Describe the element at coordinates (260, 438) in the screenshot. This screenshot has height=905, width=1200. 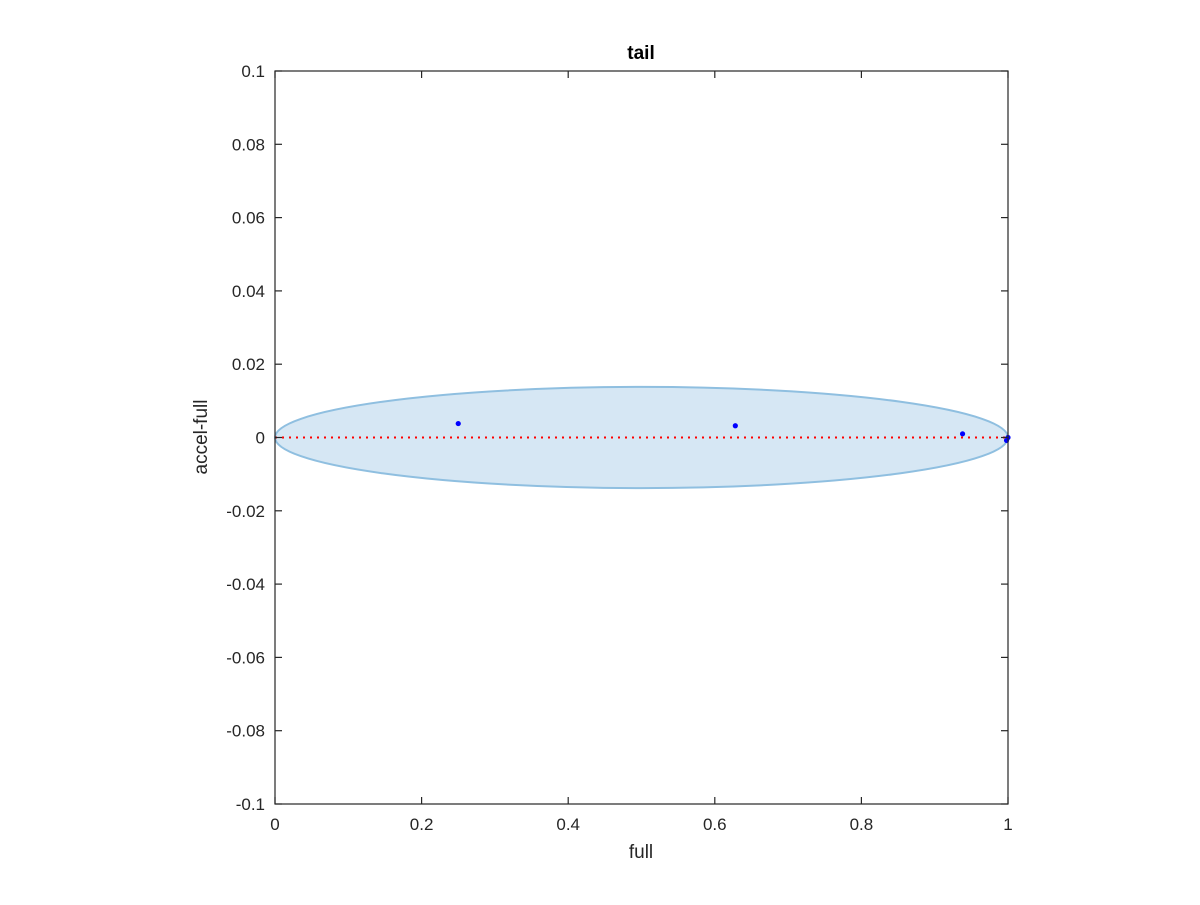
I see `y-tick-label: 0` at that location.